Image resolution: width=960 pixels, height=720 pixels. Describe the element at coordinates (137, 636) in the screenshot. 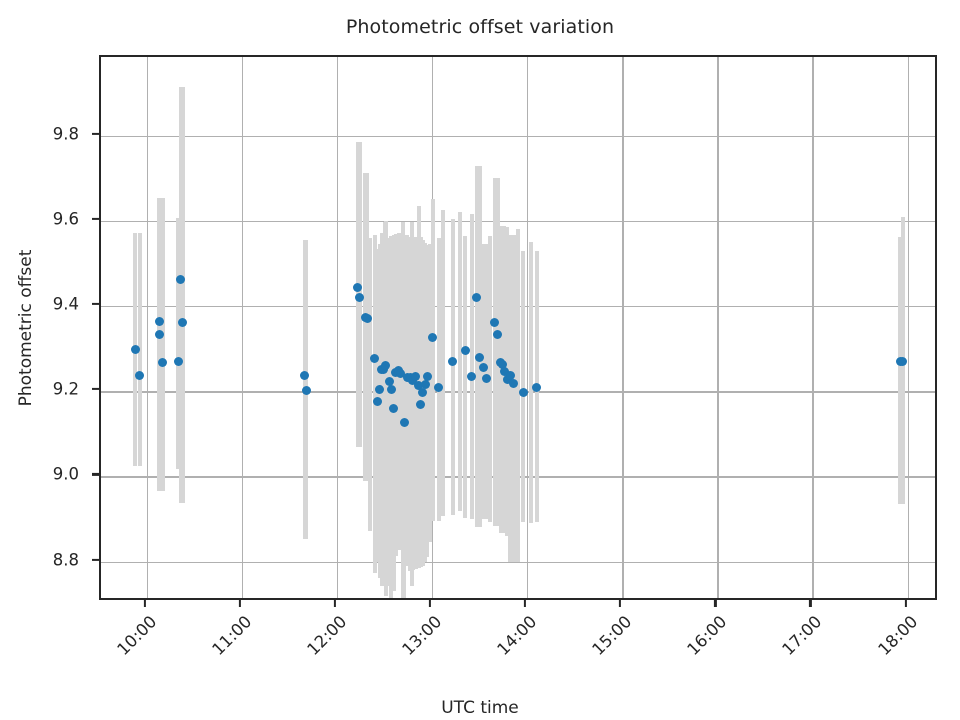

I see `x-tick-label: 10:00` at that location.